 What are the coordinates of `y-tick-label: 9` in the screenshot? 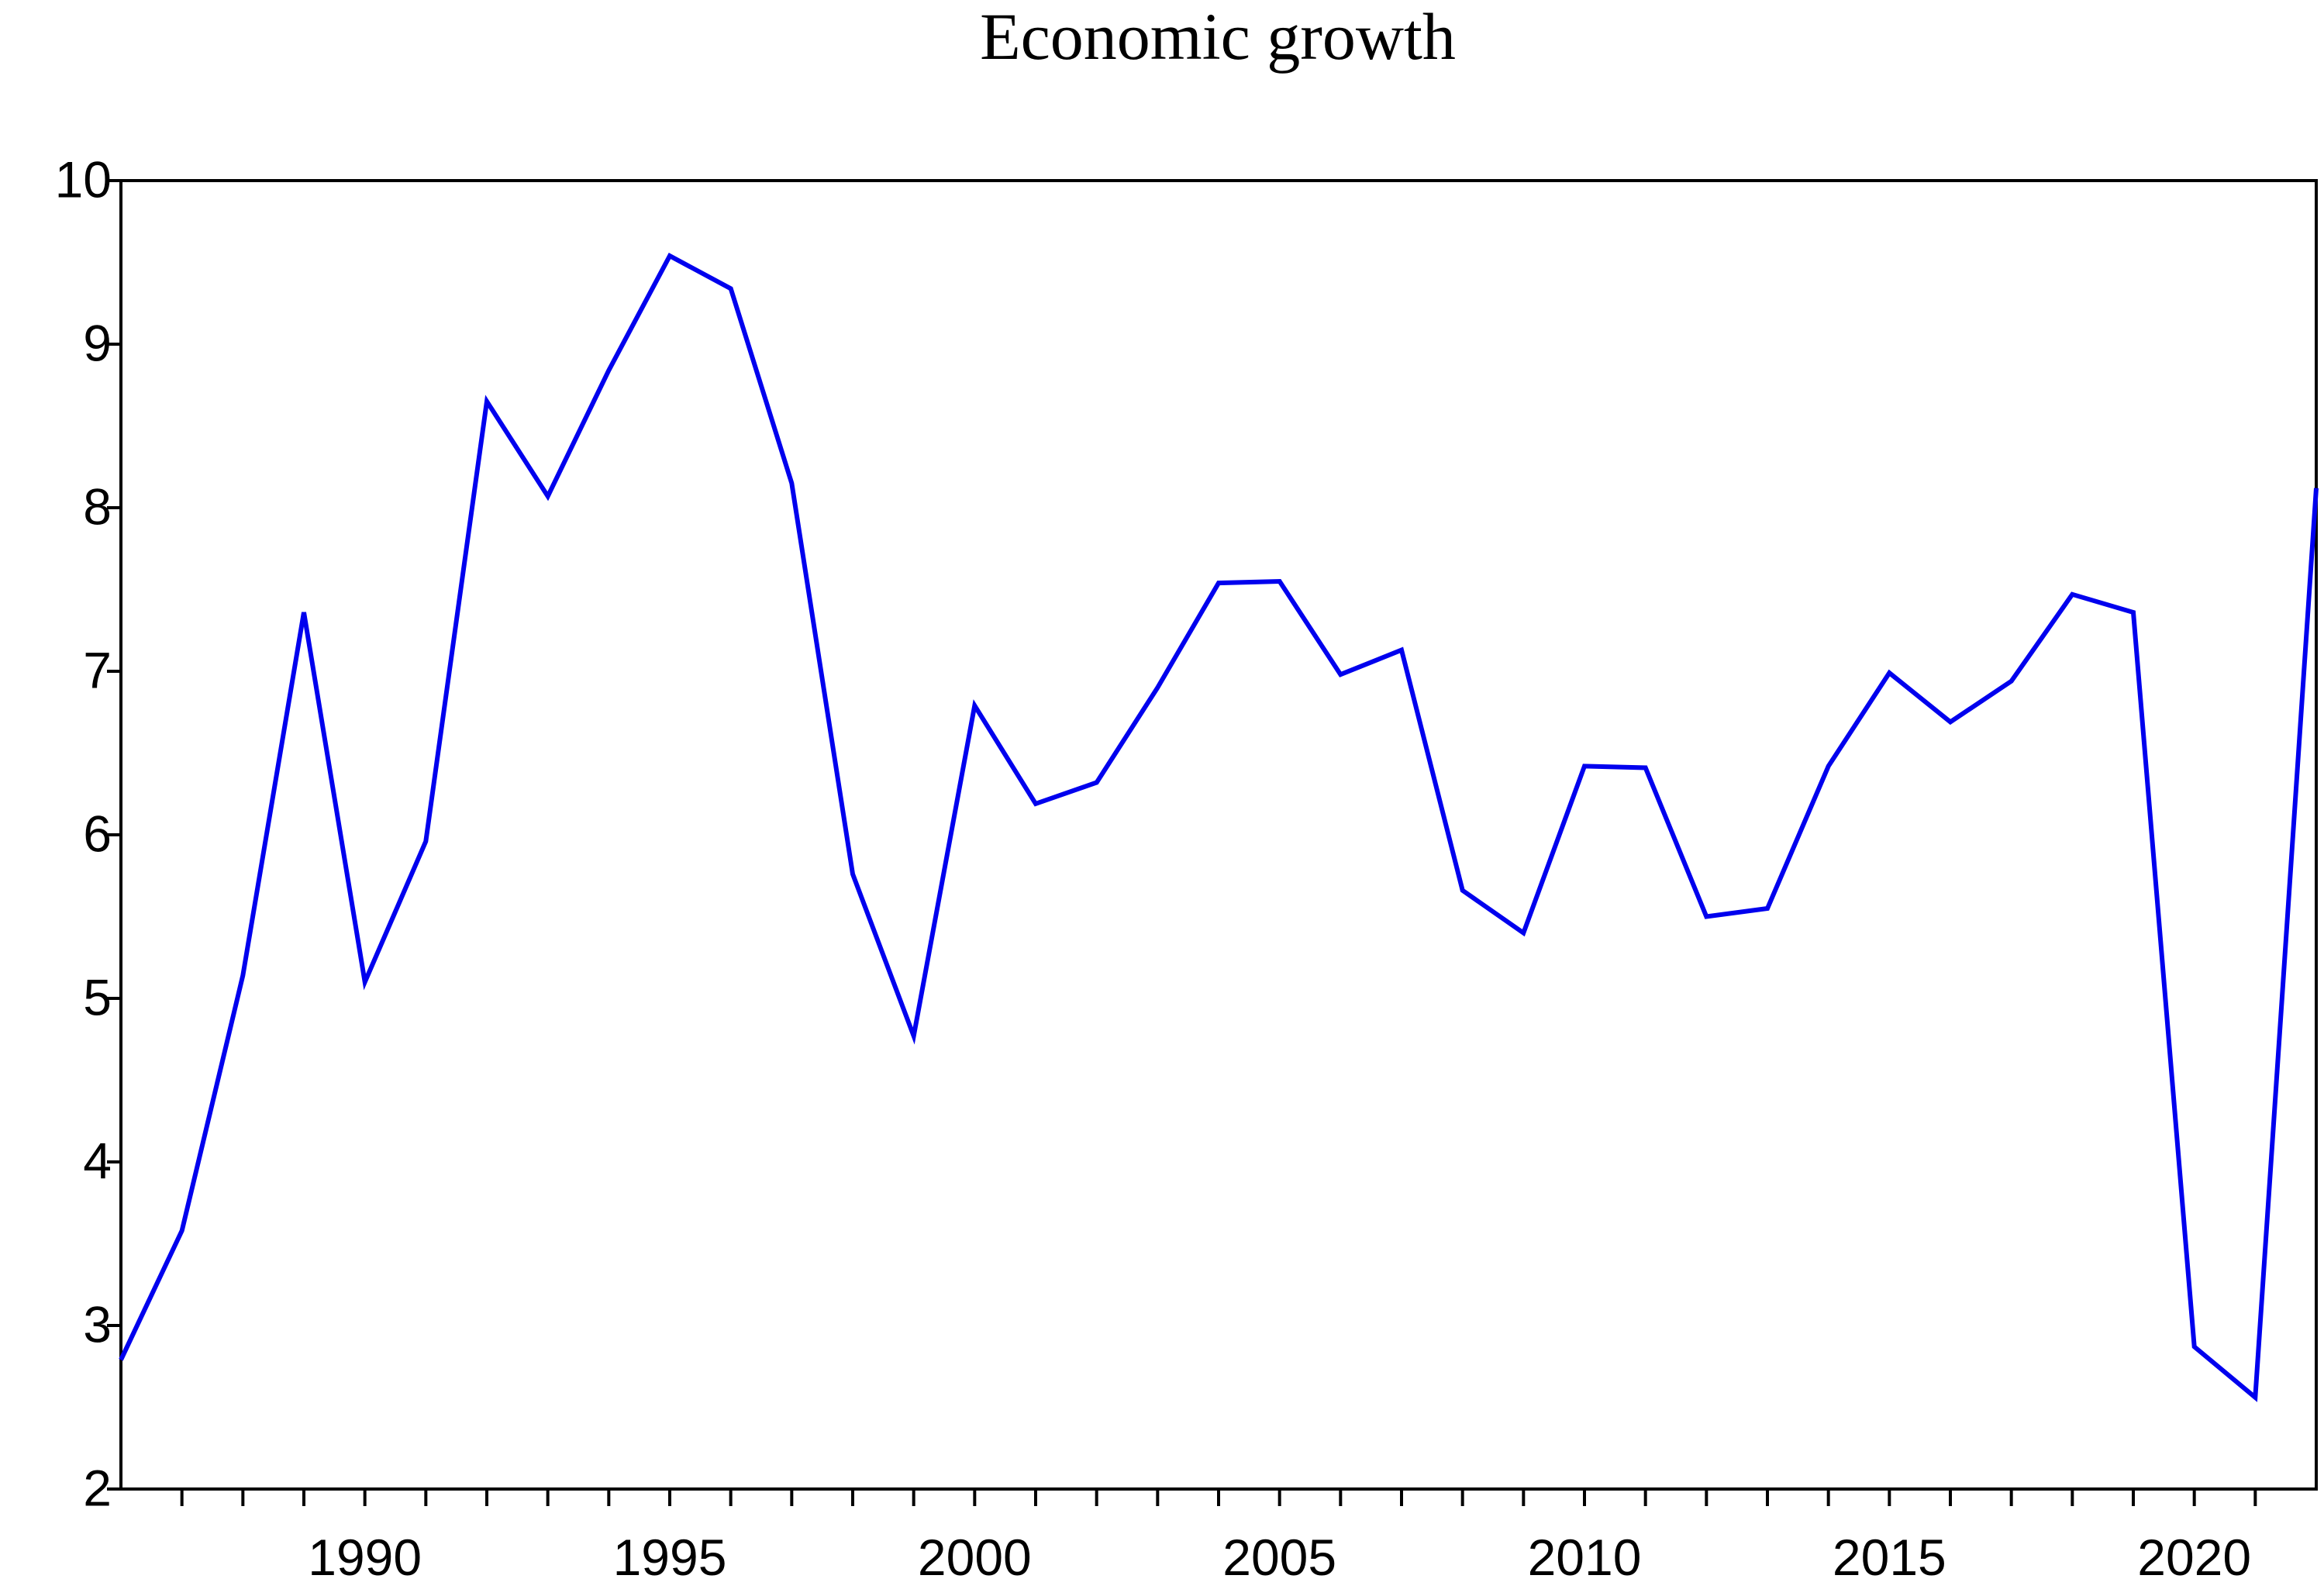 It's located at (97, 342).